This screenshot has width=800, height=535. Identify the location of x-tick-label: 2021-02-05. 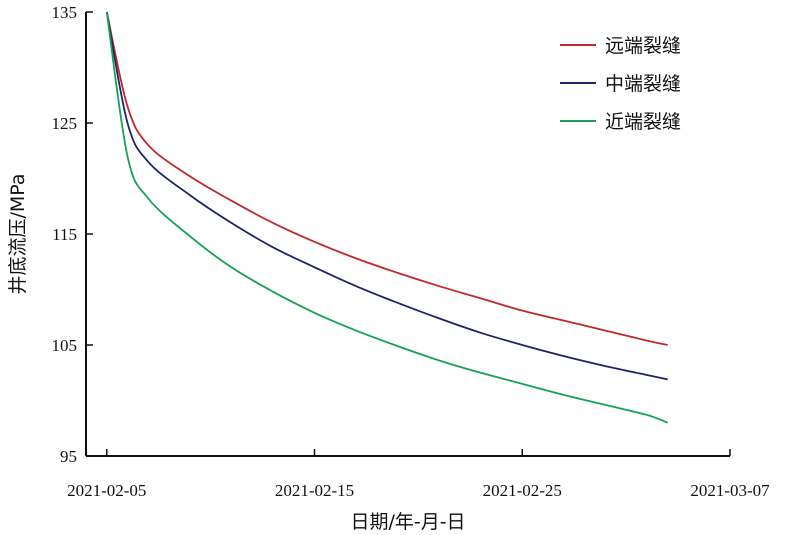
(106, 490).